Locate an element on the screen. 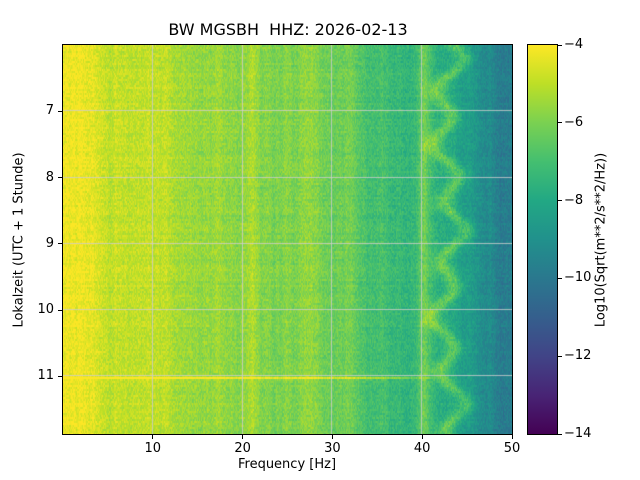 The width and height of the screenshot is (640, 480). y-axis-label: Lokalzeit (UTC + 1 Stunde) is located at coordinates (19, 240).